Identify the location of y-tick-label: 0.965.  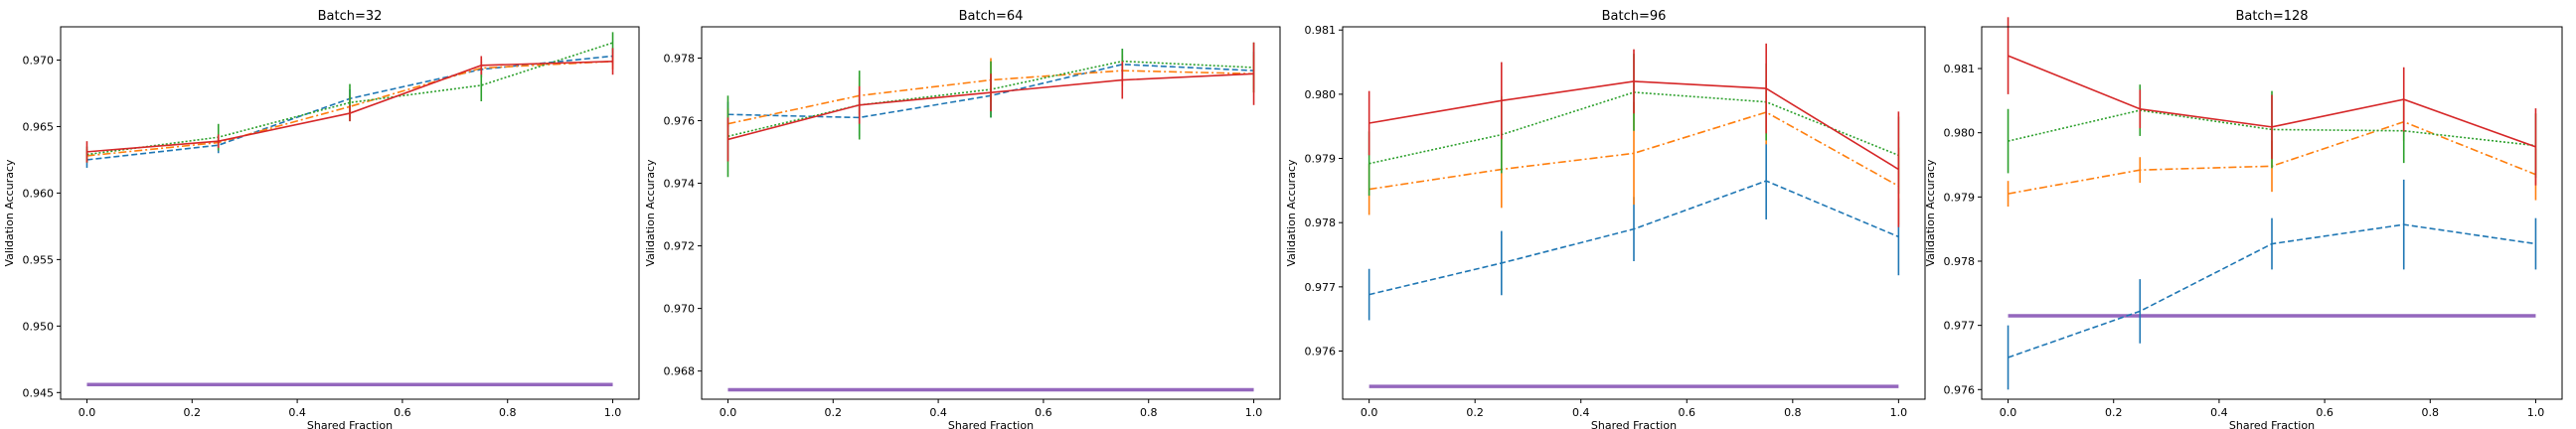
(39, 127).